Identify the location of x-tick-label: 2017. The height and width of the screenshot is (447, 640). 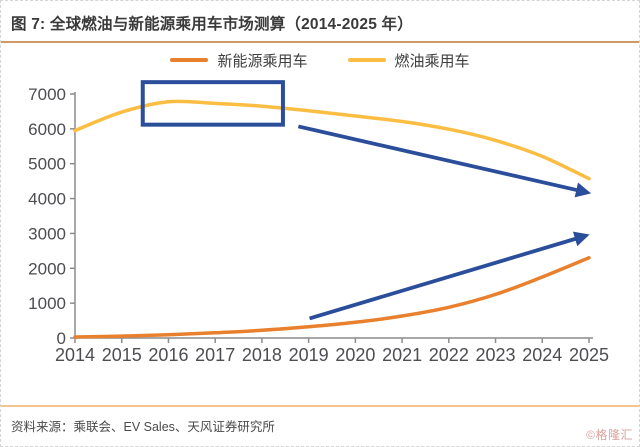
(215, 355).